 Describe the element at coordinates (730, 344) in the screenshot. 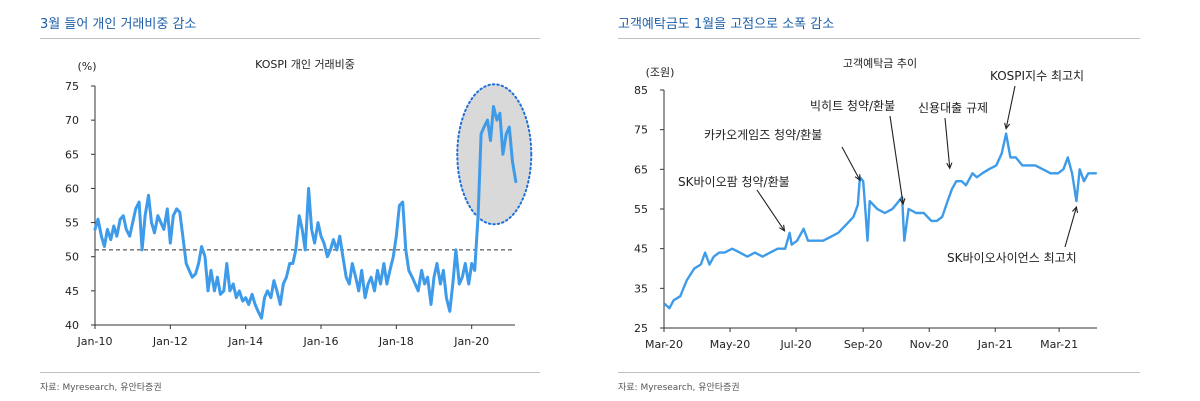

I see `x-tick-label: May-20` at that location.